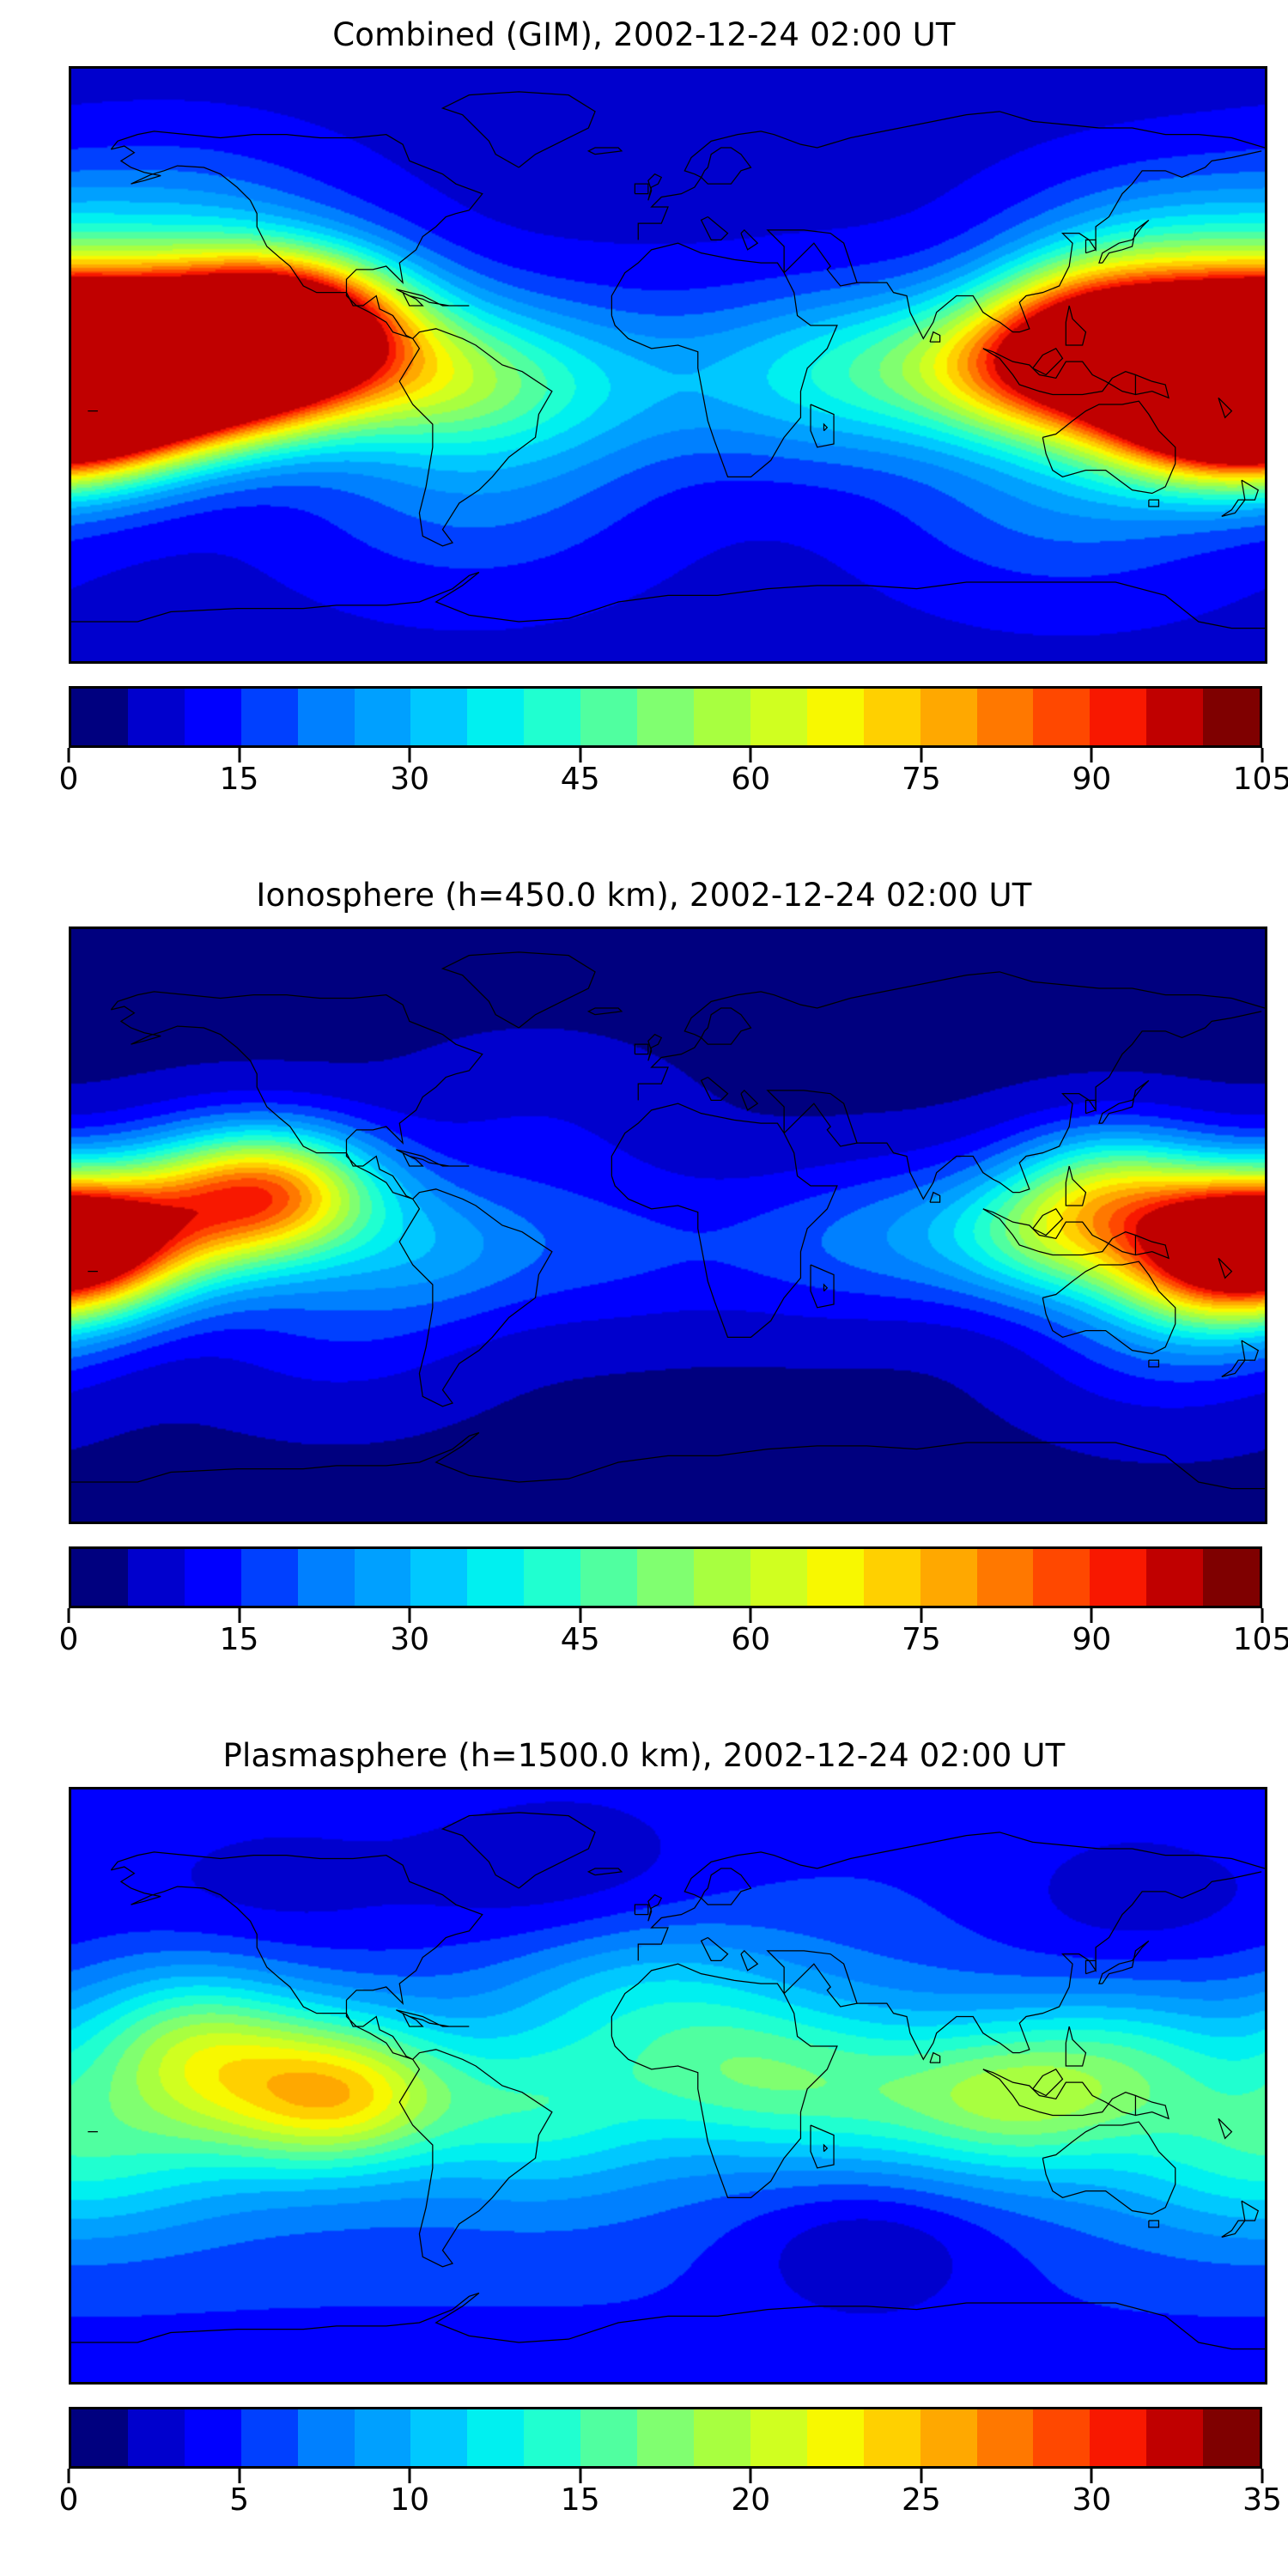 The image size is (1288, 2576). I want to click on colorbar-ionosphere, so click(665, 1577).